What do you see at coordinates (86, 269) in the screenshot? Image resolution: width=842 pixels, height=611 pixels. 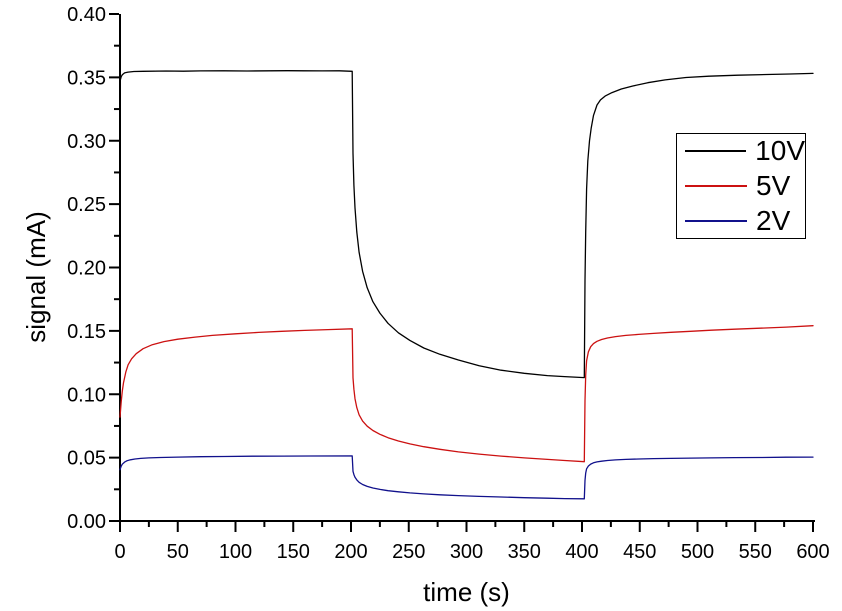 I see `y-tick-label: 0.20` at bounding box center [86, 269].